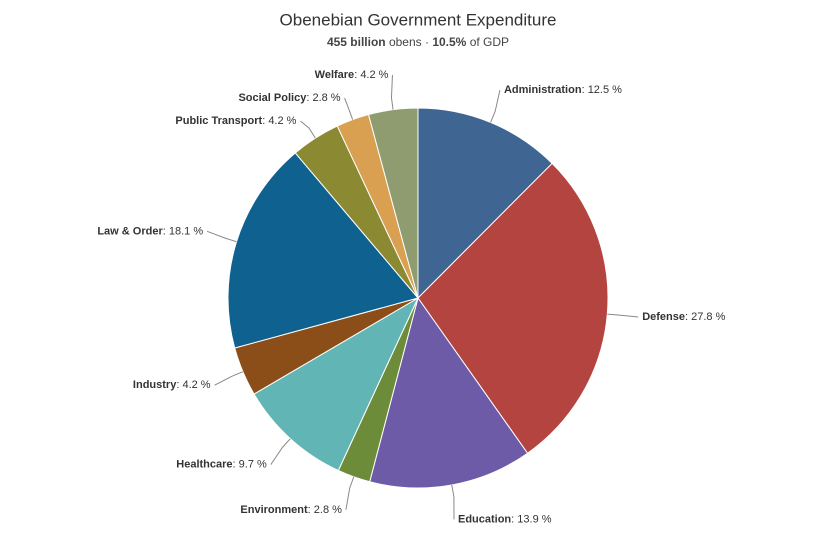 This screenshot has height=543, width=835. What do you see at coordinates (253, 465) in the screenshot?
I see `label-value: 9.7 %` at bounding box center [253, 465].